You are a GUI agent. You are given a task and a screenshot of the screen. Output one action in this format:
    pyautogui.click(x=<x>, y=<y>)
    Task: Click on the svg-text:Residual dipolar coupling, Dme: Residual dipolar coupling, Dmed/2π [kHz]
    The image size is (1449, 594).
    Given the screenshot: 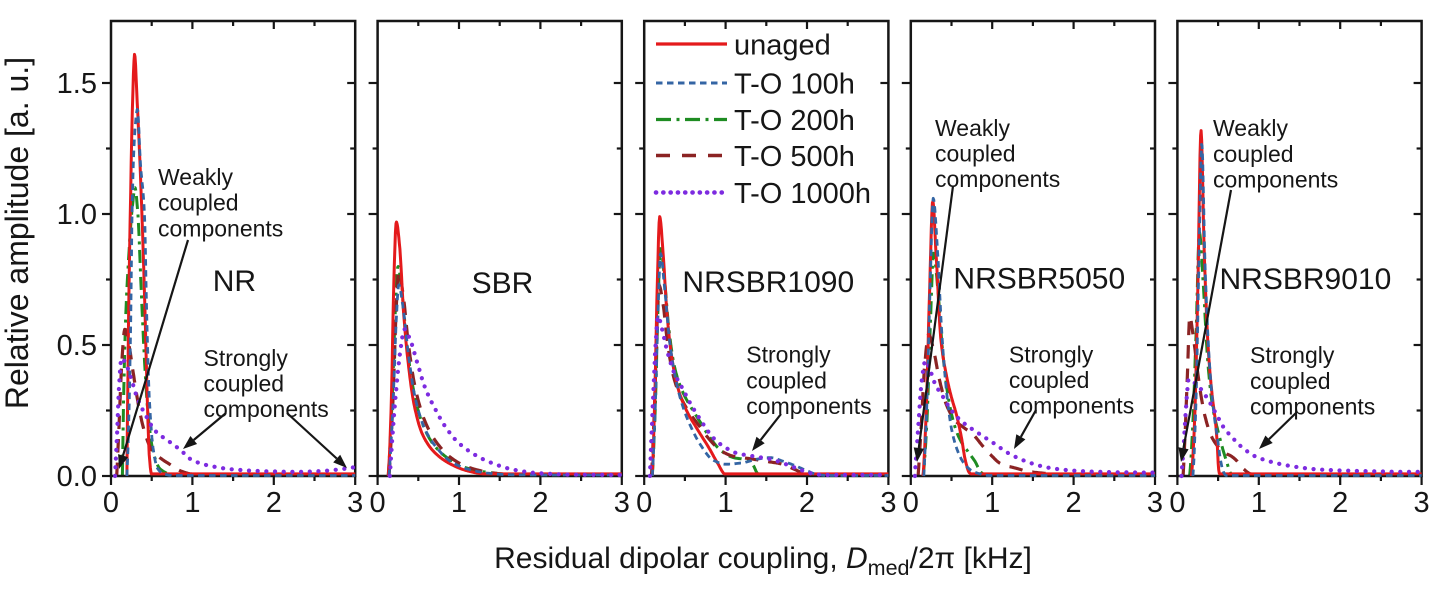 What is the action you would take?
    pyautogui.click(x=763, y=561)
    